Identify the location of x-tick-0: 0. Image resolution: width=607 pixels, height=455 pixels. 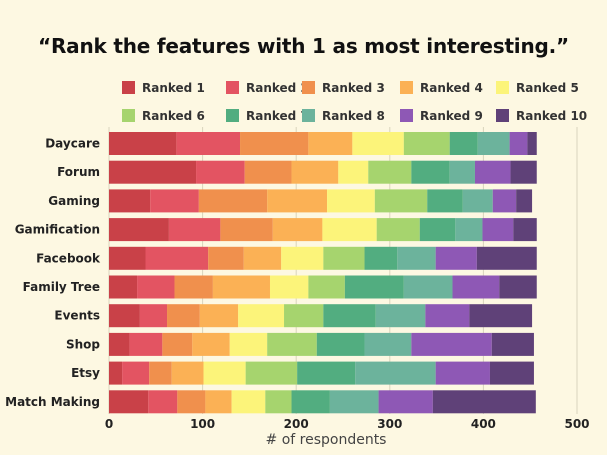
(109, 424).